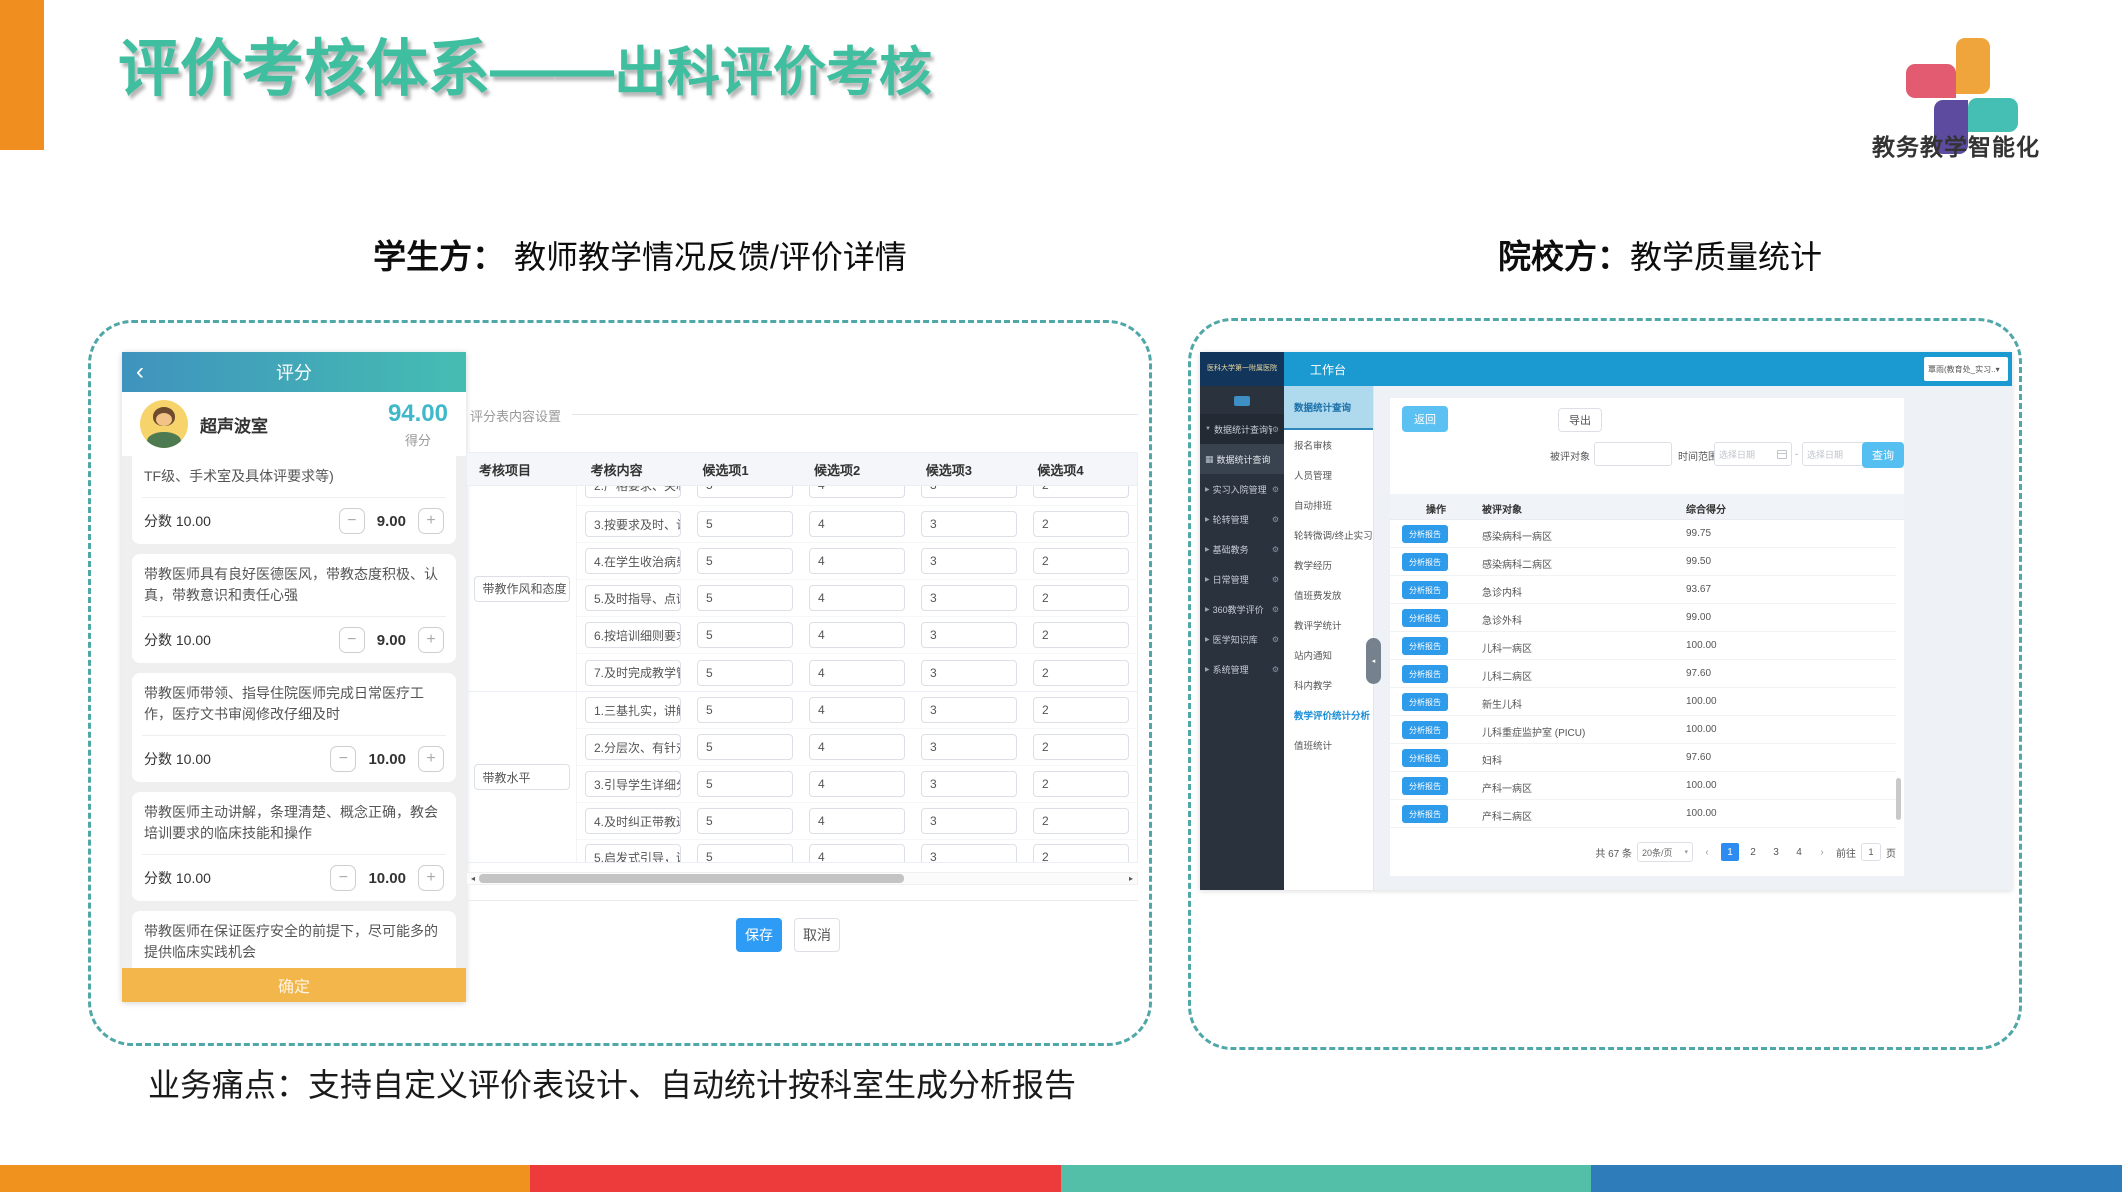 This screenshot has width=2122, height=1192. Describe the element at coordinates (1242, 579) in the screenshot. I see `sidebar-item: ▶ 日常管理 ⚙` at that location.